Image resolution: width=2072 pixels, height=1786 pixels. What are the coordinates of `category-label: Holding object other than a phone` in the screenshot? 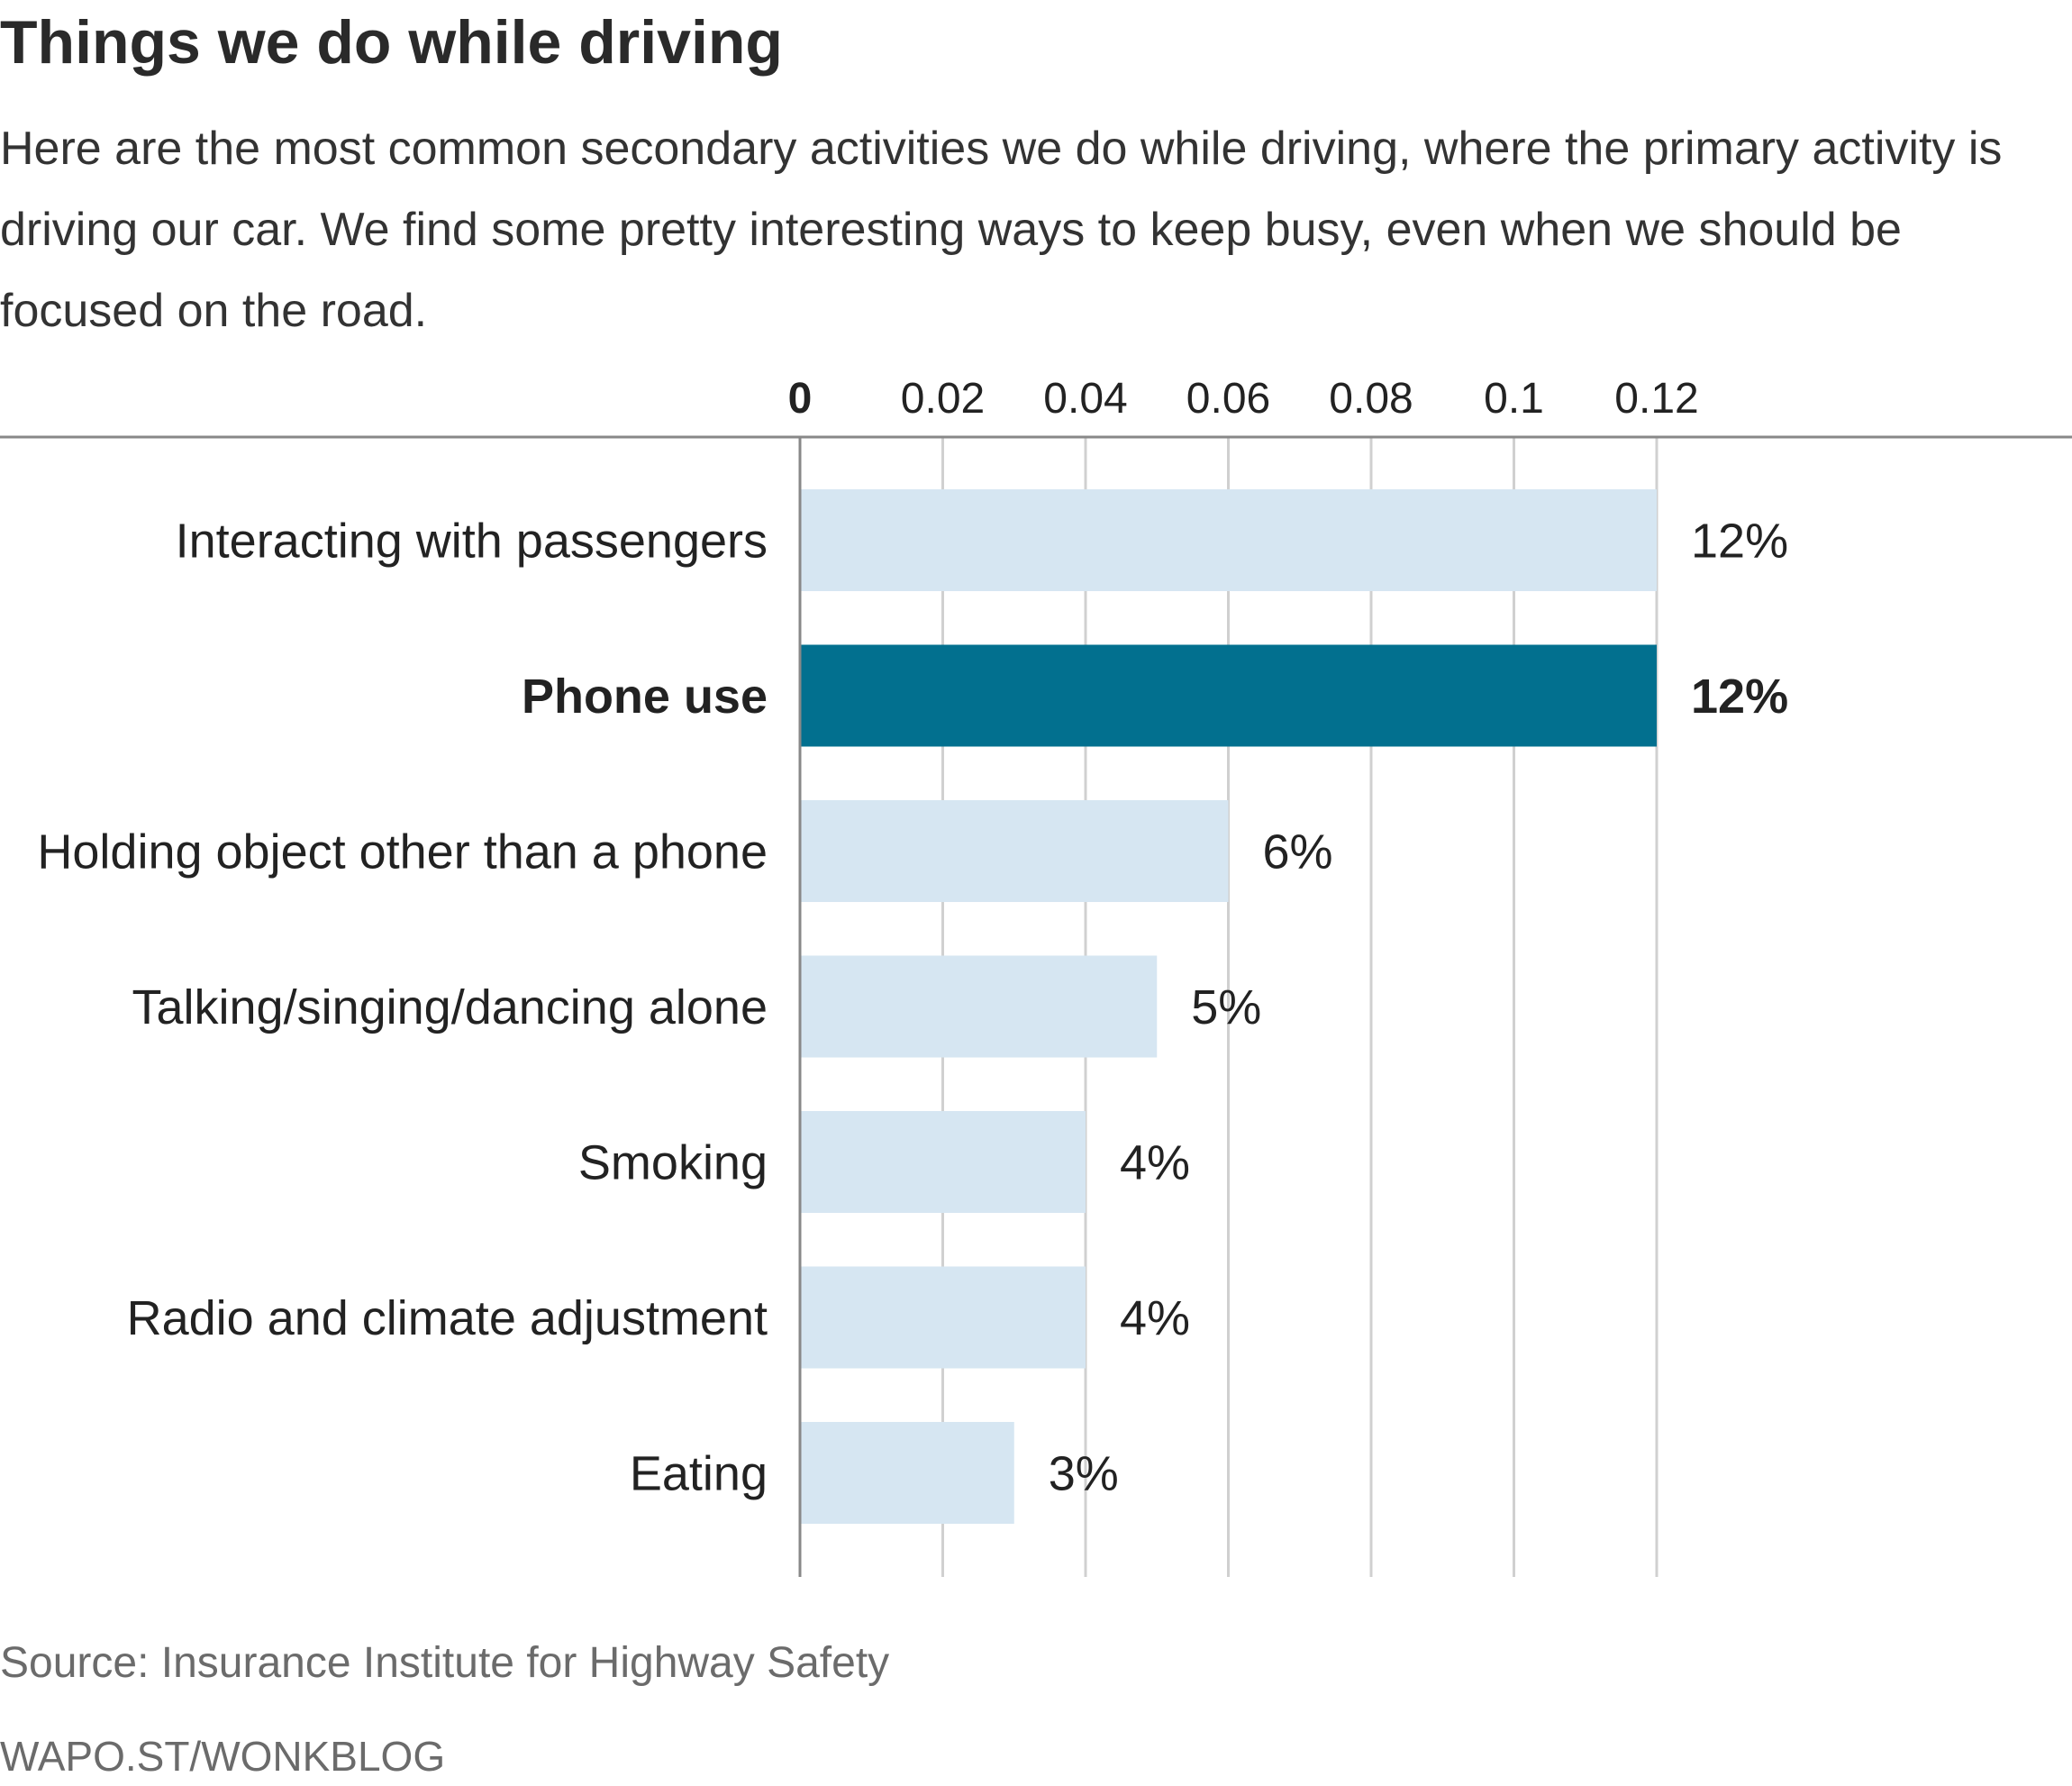 It's located at (402, 852).